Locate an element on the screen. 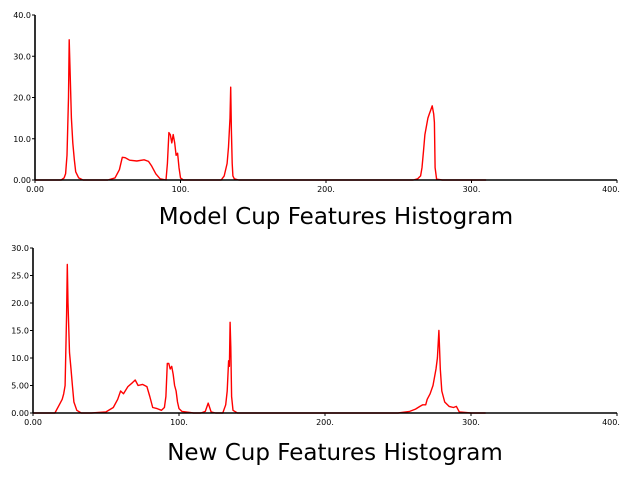 This screenshot has height=484, width=627. new-cup-y-tick-label: 30.0 is located at coordinates (20, 248).